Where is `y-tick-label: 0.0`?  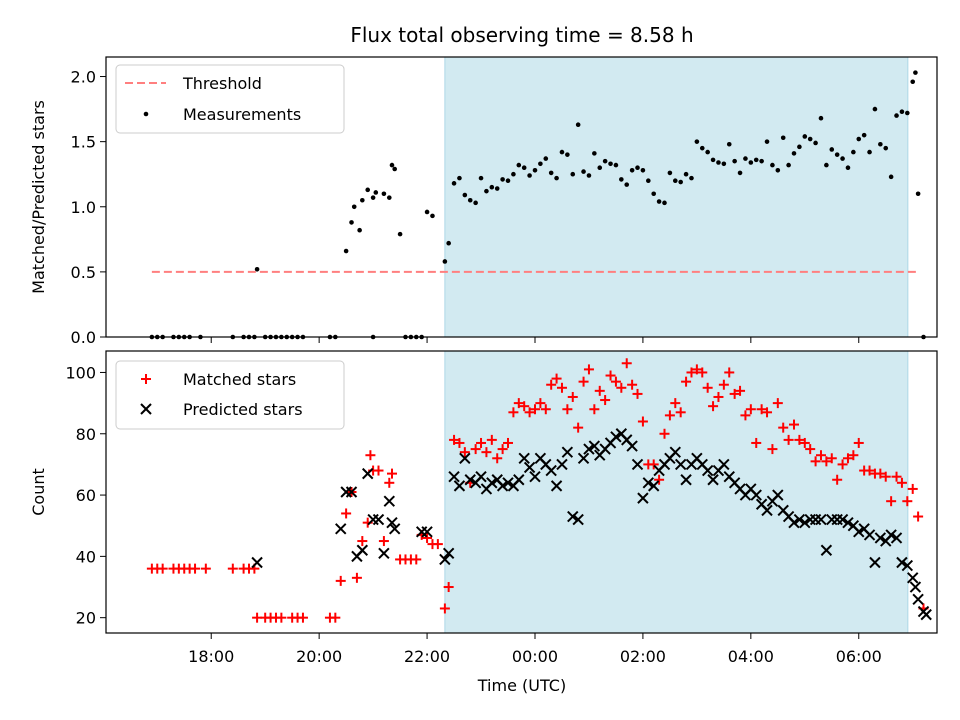
y-tick-label: 0.0 is located at coordinates (83, 337).